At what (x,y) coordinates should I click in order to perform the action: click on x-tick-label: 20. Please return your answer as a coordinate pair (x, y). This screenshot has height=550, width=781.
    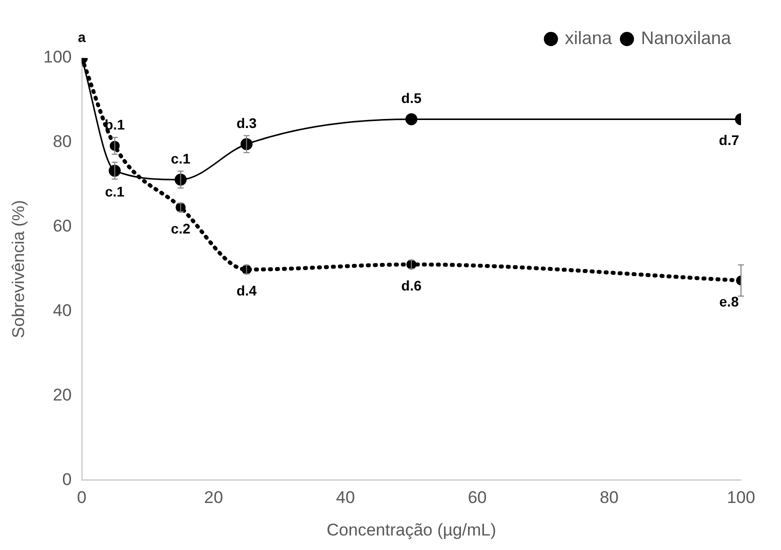
    Looking at the image, I should click on (214, 498).